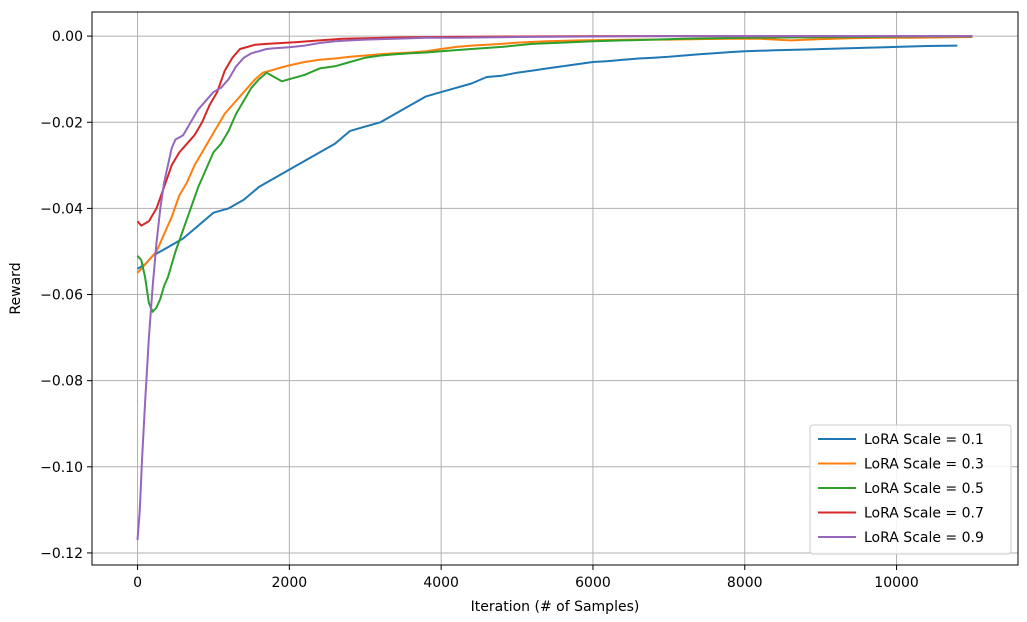  Describe the element at coordinates (61, 554) in the screenshot. I see `y-tick-label: −0.12` at that location.